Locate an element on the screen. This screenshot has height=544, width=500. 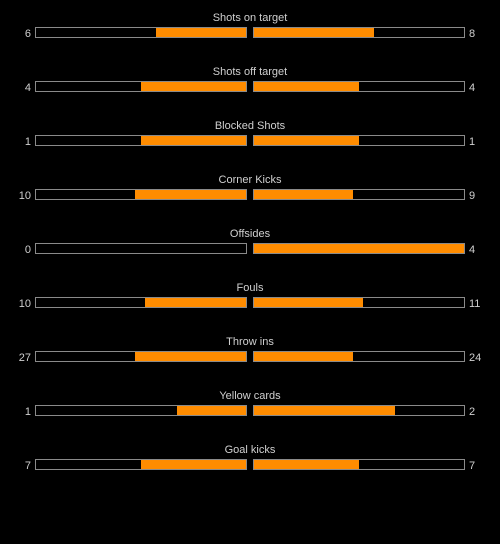
home-value: 7 is located at coordinates (27, 466).